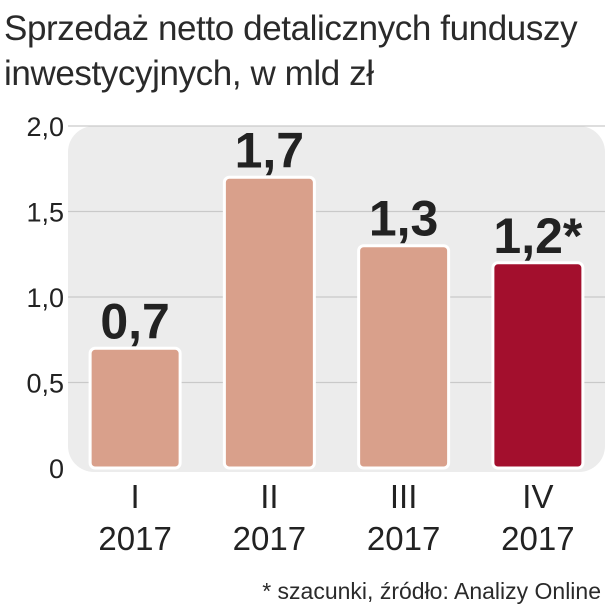 The height and width of the screenshot is (613, 611). What do you see at coordinates (404, 496) in the screenshot?
I see `x-tick-label: III` at bounding box center [404, 496].